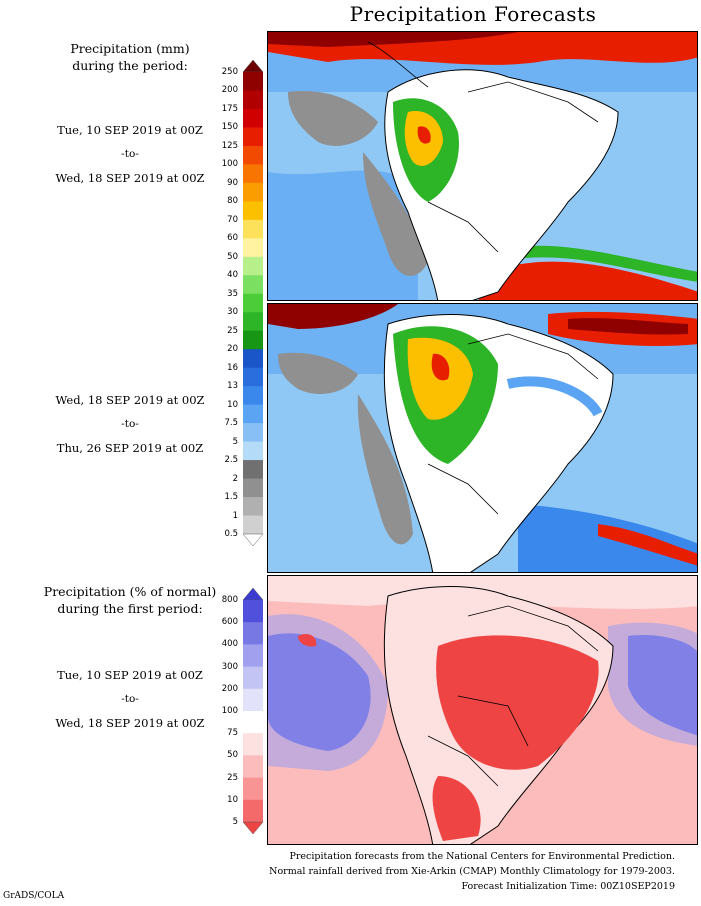  What do you see at coordinates (229, 164) in the screenshot?
I see `precip-colorbar-tick-label: 100` at bounding box center [229, 164].